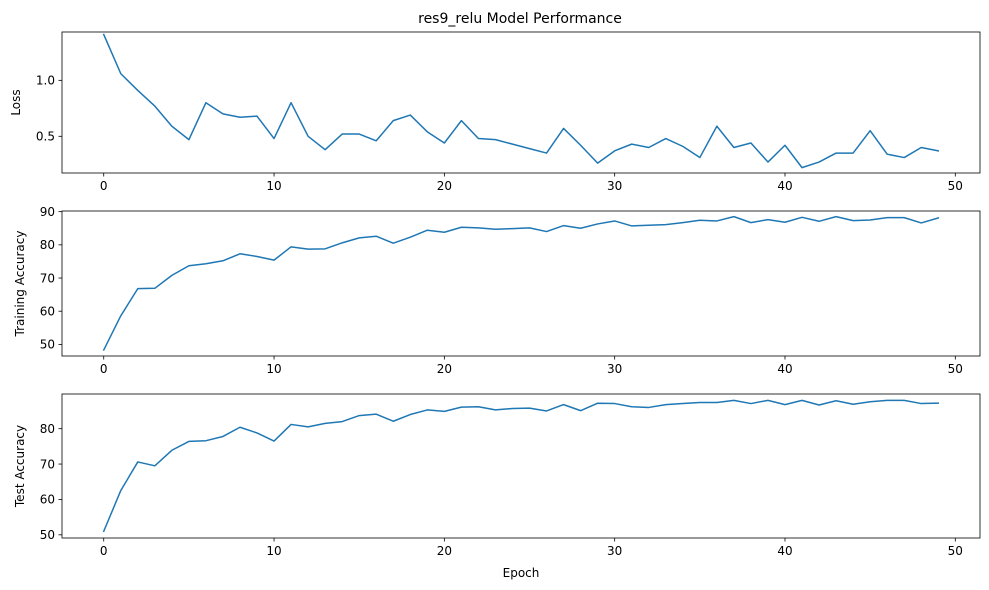 This screenshot has height=590, width=989. What do you see at coordinates (45, 81) in the screenshot?
I see `y-tick-label: 1.0` at bounding box center [45, 81].